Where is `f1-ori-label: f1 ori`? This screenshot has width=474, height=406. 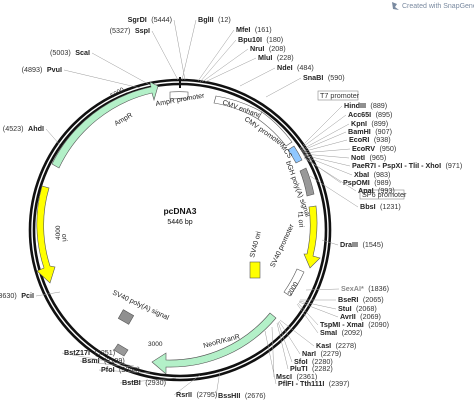 f1-ori-label: f1 ori is located at coordinates (300, 220).